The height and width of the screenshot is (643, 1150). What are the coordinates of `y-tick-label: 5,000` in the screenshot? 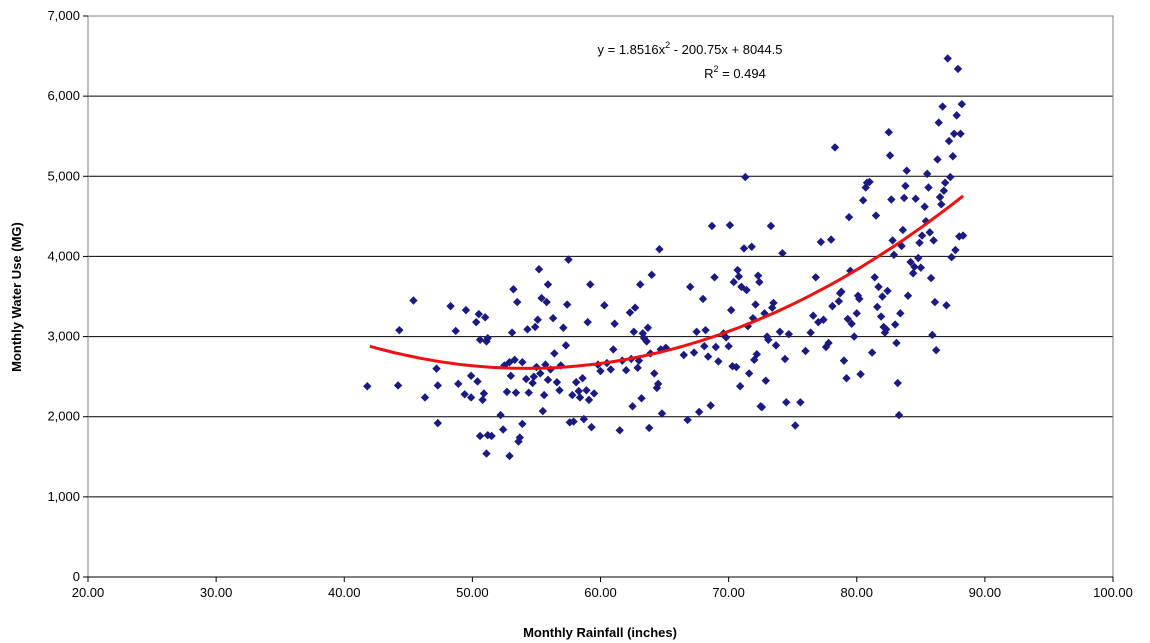 It's located at (63, 175).